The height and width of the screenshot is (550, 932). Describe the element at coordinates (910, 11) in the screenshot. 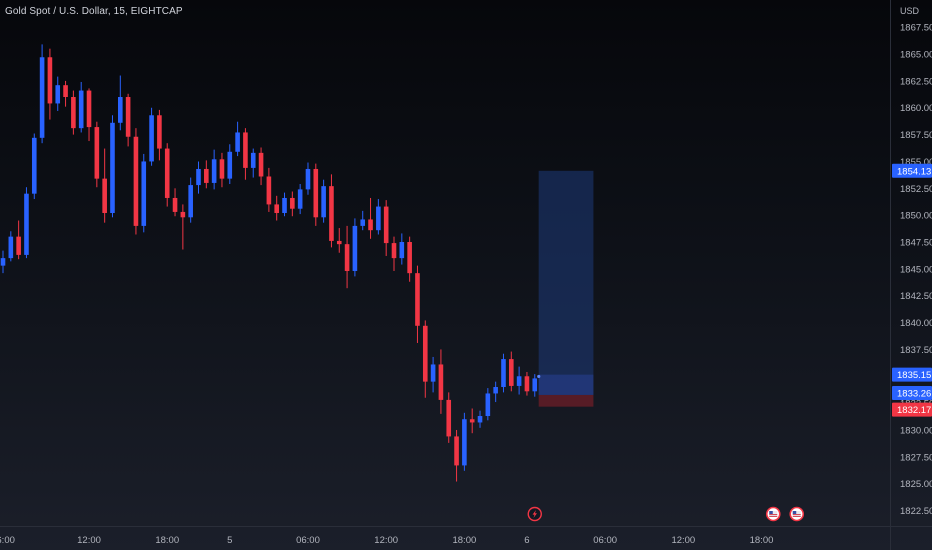

I see `price-axis-currency: USD` at that location.